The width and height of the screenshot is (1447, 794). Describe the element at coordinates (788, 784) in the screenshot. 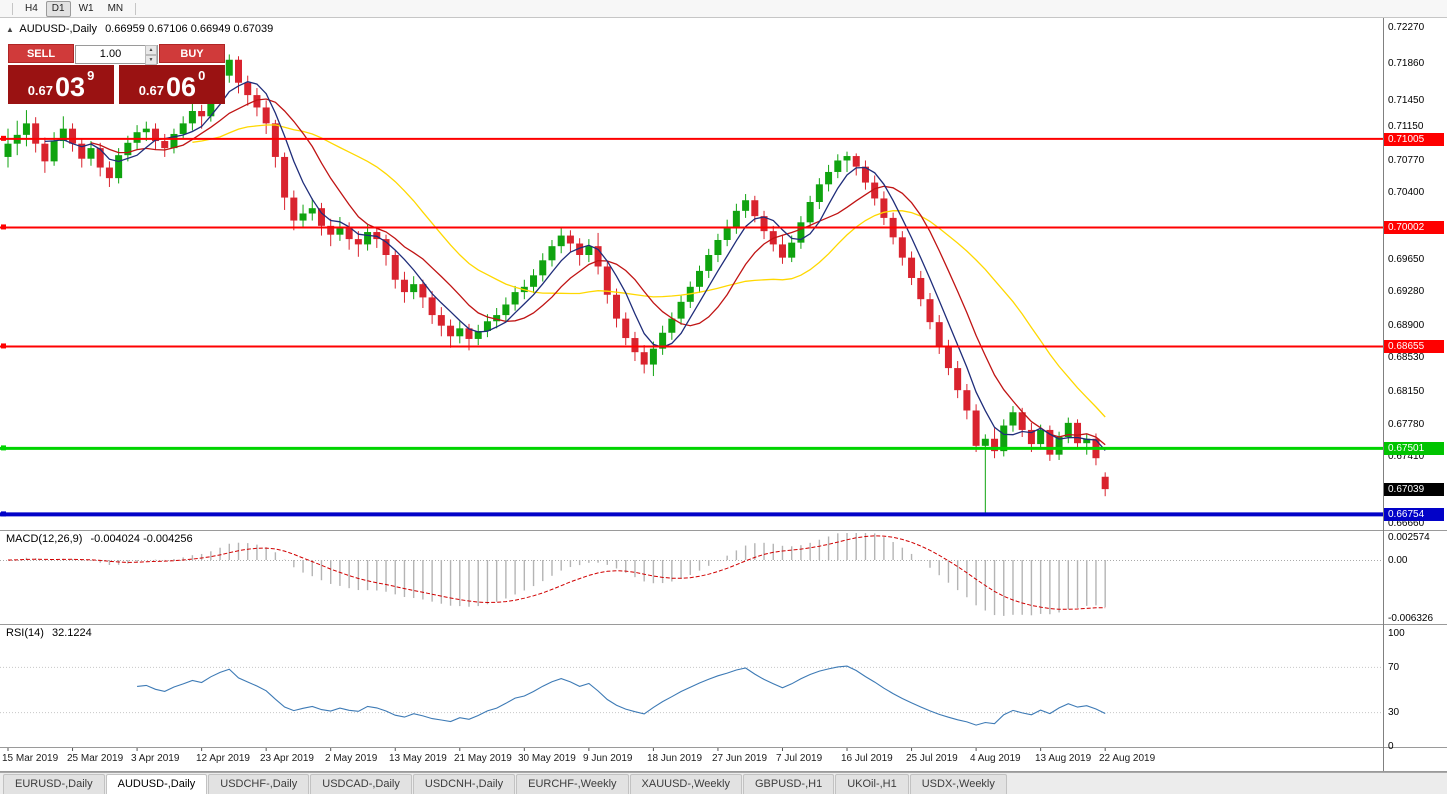

I see `tab-gbpusd-h1: GBPUSD-,H1` at that location.